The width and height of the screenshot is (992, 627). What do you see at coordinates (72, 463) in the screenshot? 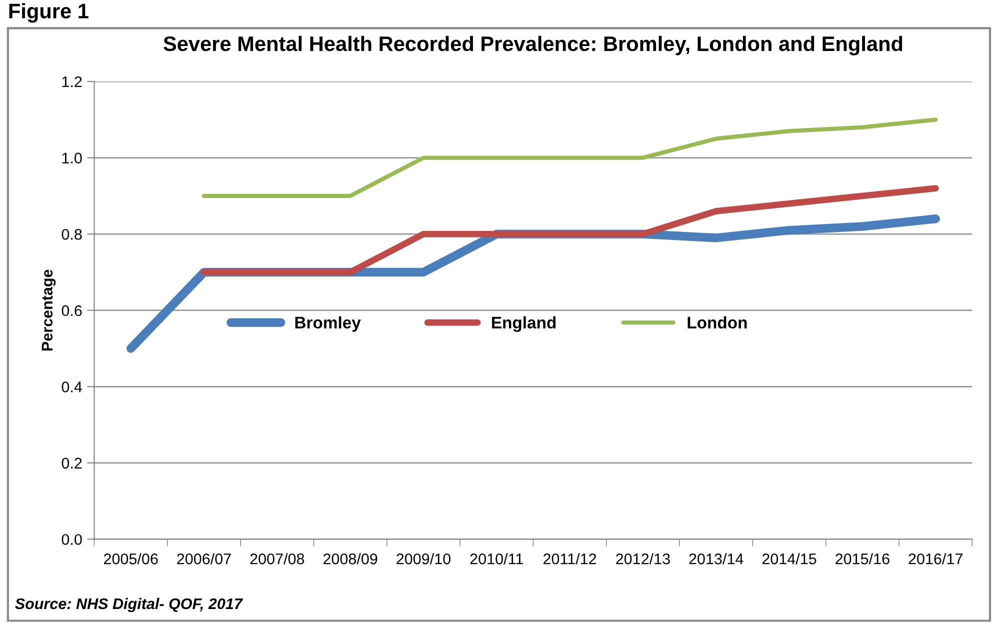
I see `y-tick-label: 0.2` at bounding box center [72, 463].